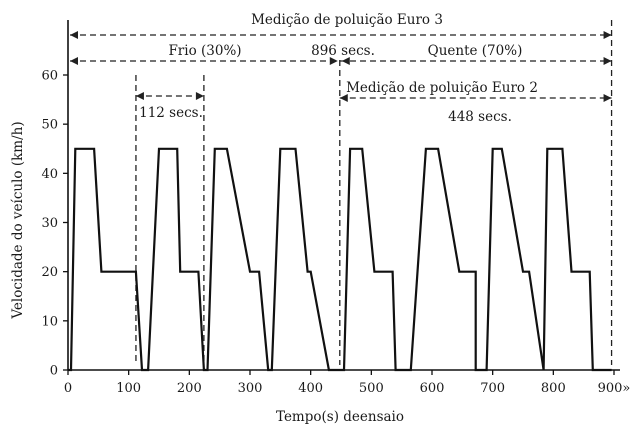  What do you see at coordinates (480, 117) in the screenshot?
I see `euro2-duration-label: 448 secs.` at bounding box center [480, 117].